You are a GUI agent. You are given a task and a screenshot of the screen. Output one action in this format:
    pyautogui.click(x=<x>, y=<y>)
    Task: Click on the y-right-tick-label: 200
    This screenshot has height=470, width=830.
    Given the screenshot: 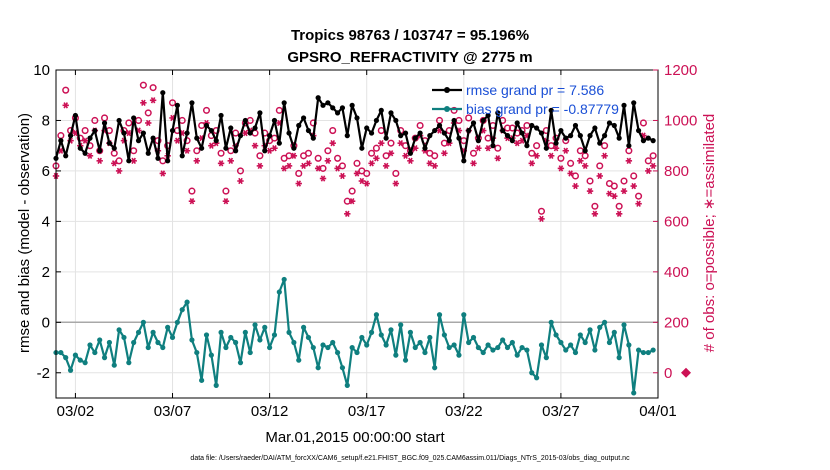 What is the action you would take?
    pyautogui.click(x=676, y=322)
    